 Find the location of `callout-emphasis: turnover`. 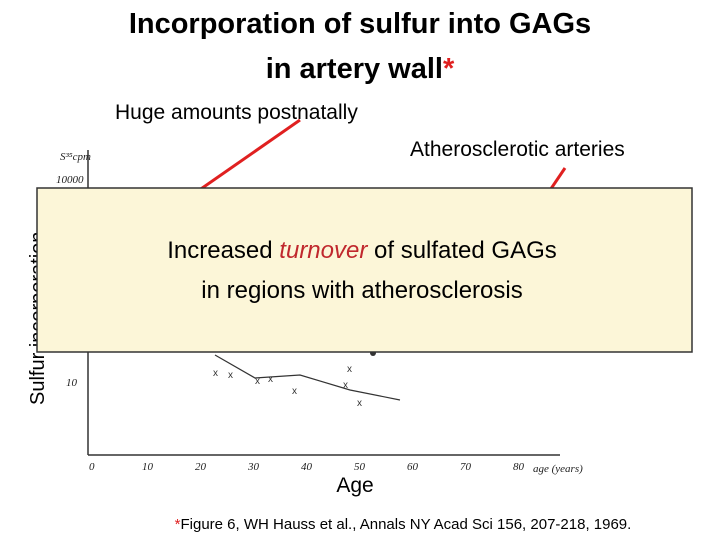

callout-emphasis: turnover is located at coordinates (323, 250).